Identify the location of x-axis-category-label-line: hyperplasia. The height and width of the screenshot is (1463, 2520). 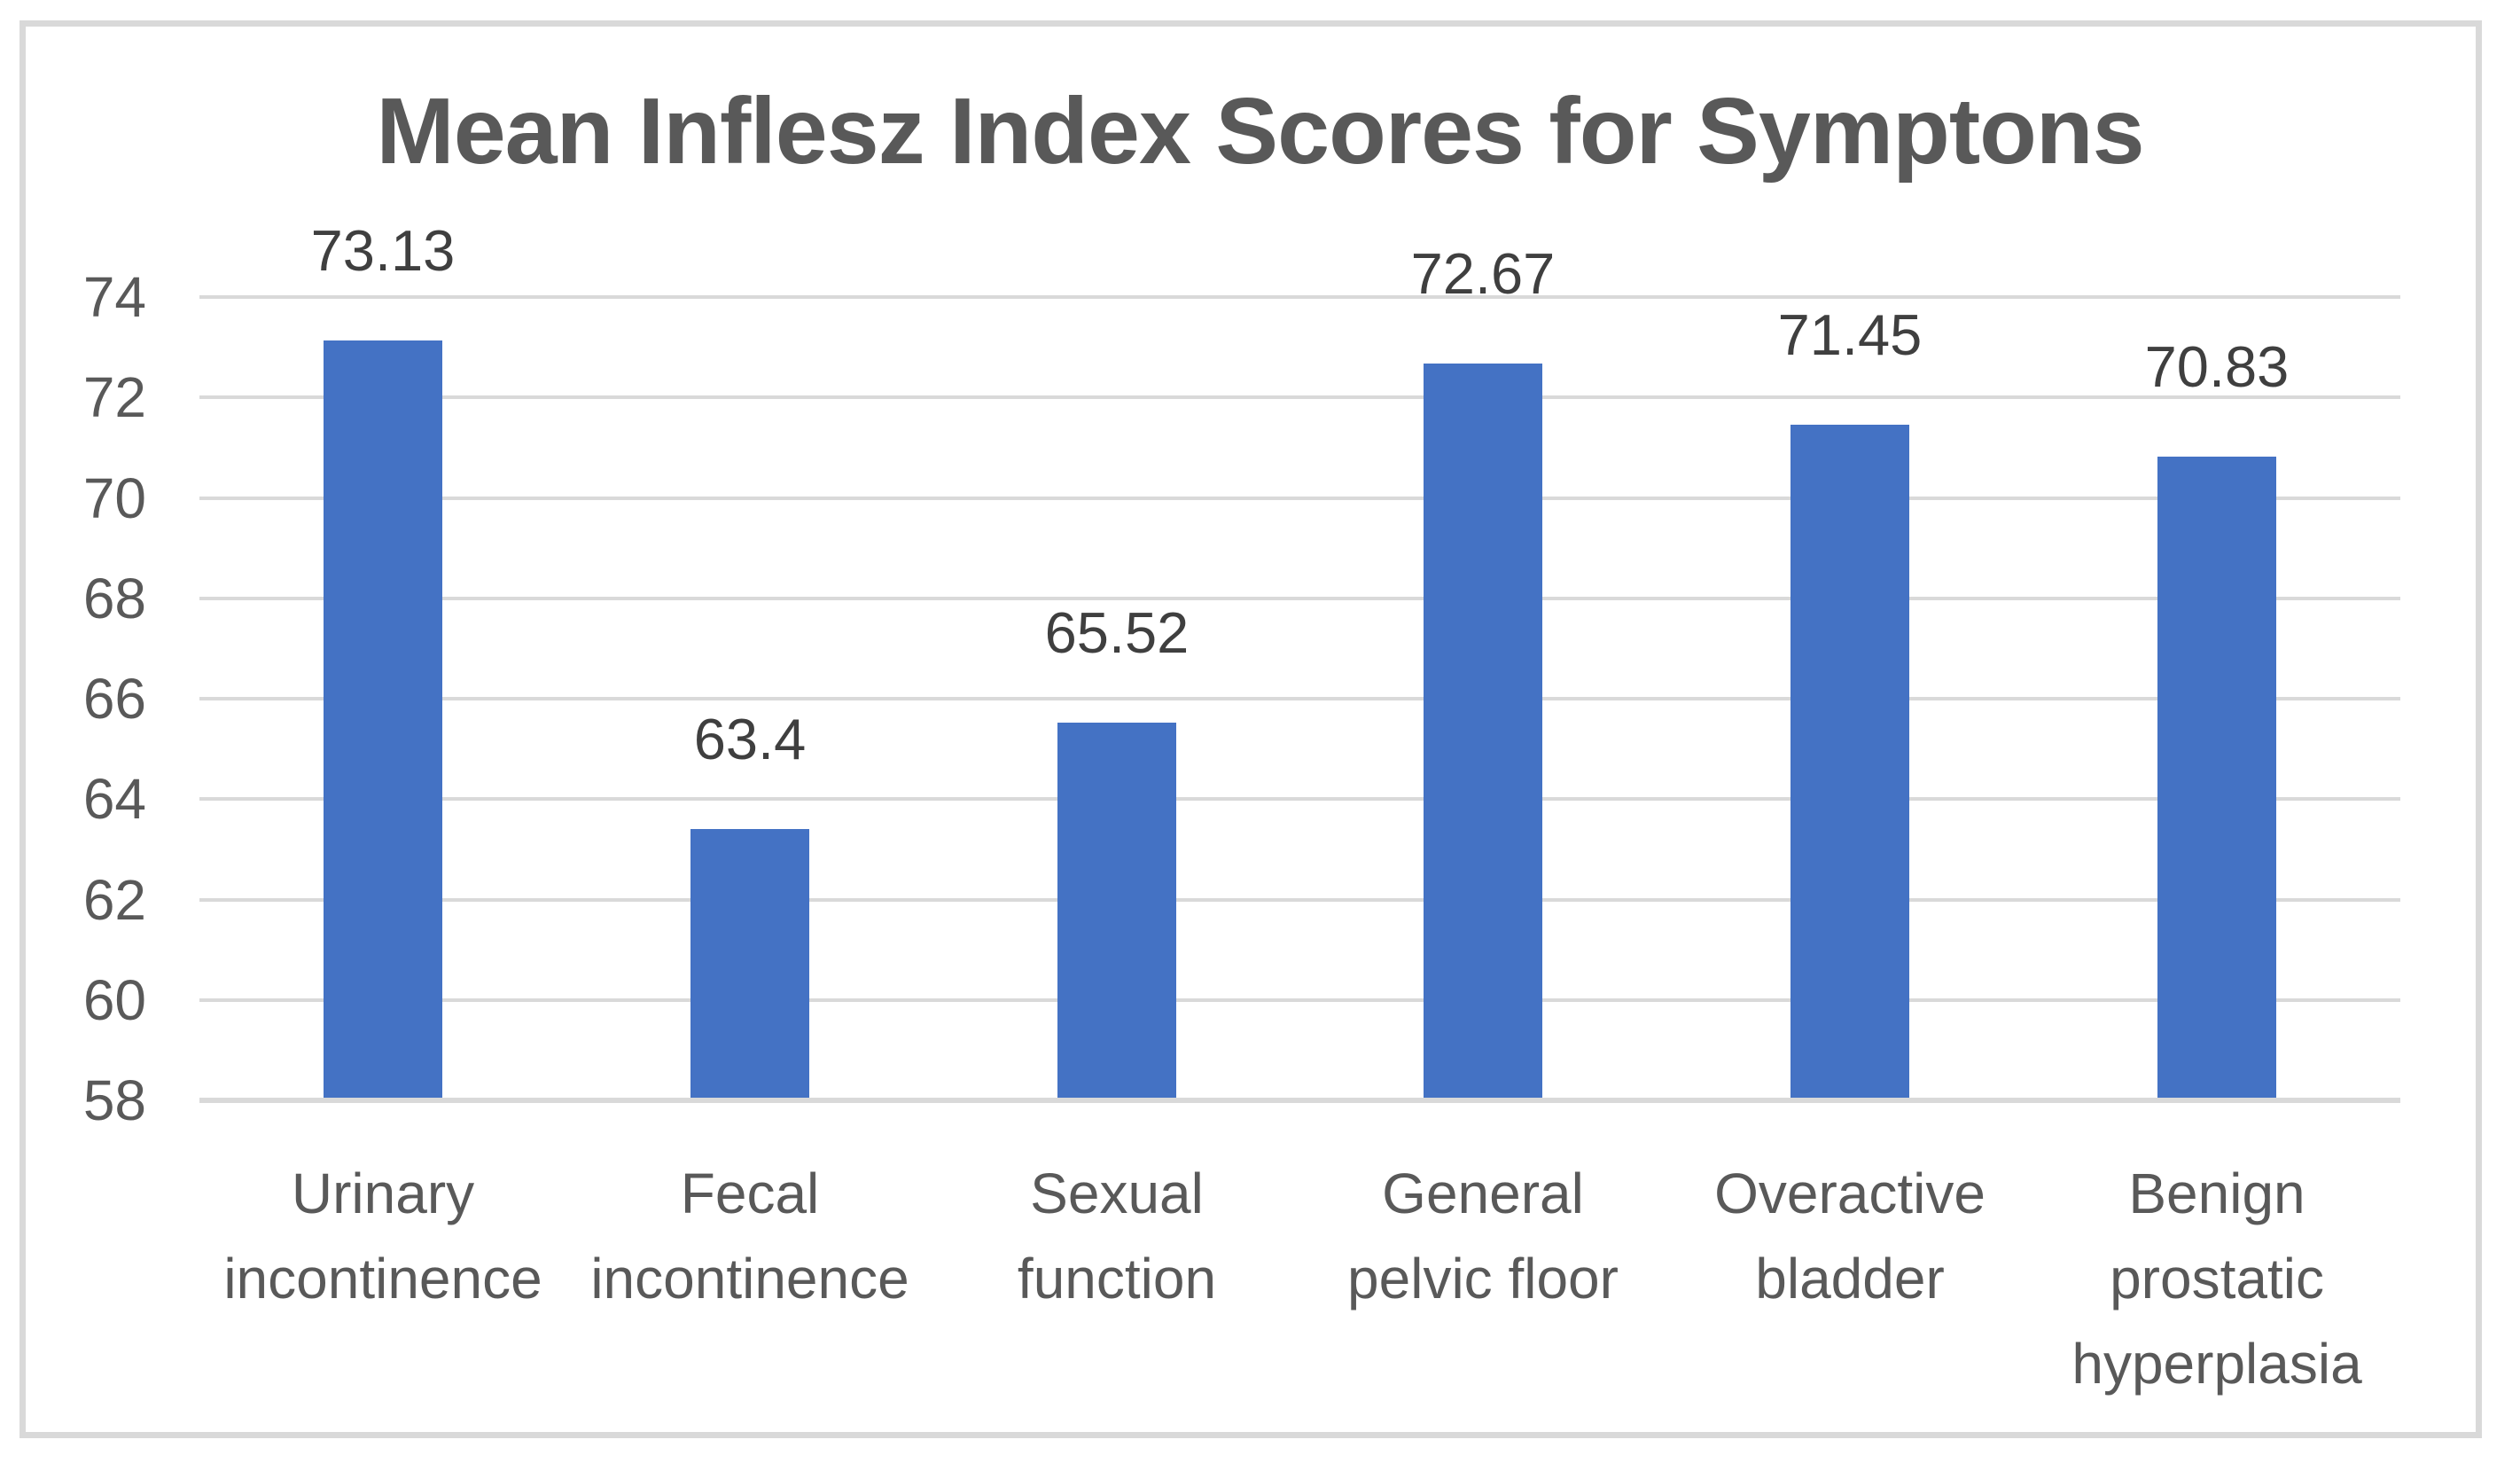
(2216, 1364).